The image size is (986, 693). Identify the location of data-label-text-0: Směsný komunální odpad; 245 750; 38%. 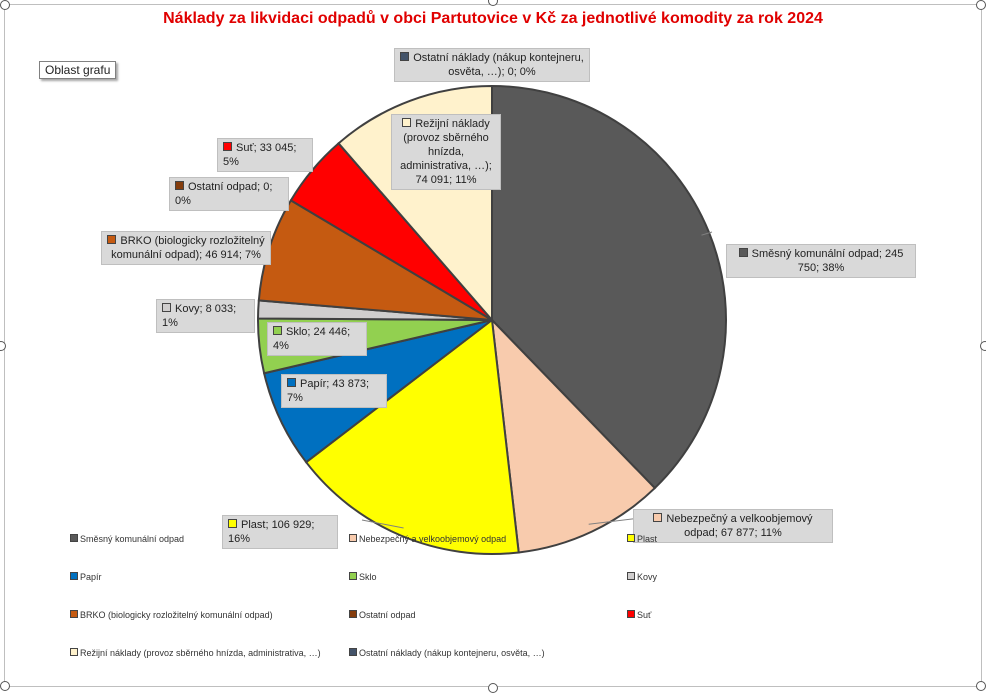
(827, 261).